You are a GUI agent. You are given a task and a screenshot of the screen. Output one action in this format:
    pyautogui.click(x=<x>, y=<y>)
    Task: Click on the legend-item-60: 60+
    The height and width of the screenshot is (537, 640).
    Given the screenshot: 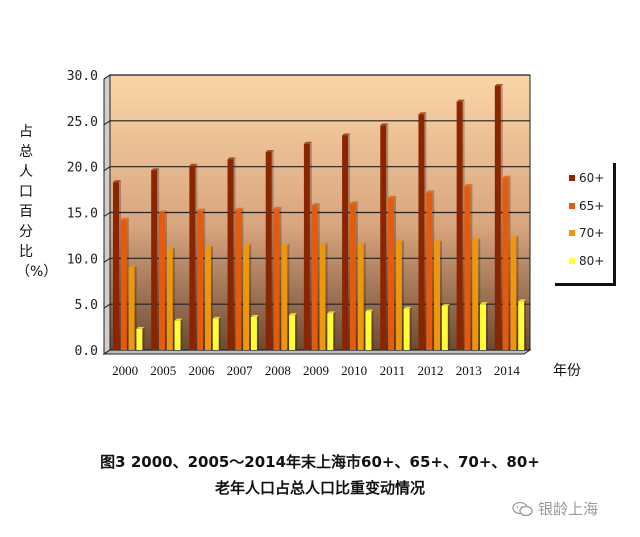 What is the action you would take?
    pyautogui.click(x=586, y=178)
    